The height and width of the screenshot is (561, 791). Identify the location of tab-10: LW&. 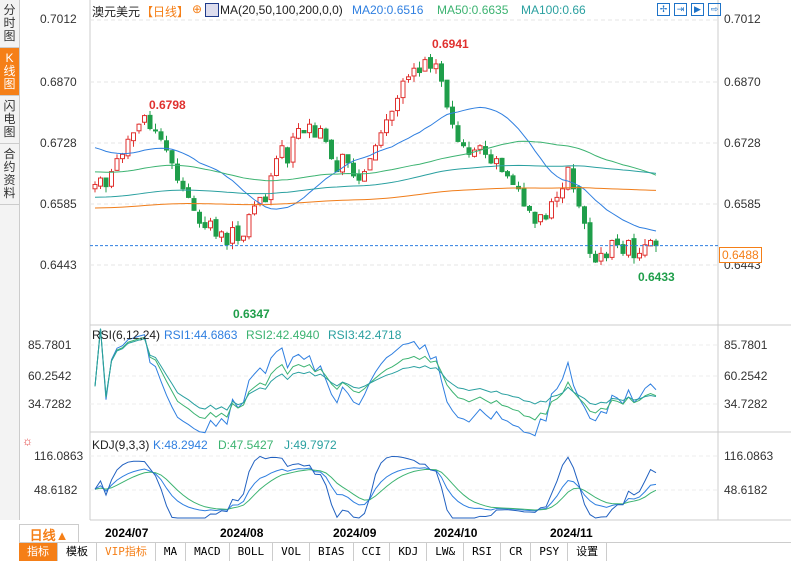
(446, 552).